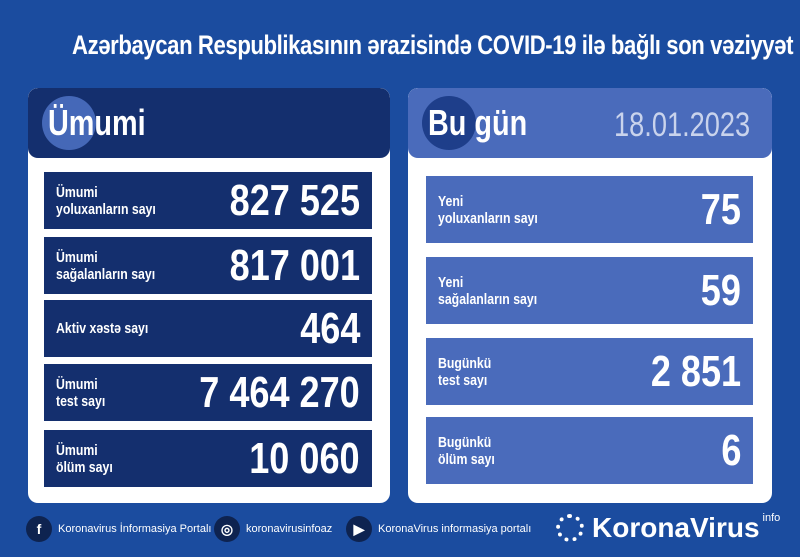  I want to click on stat-value: 10 060, so click(304, 458).